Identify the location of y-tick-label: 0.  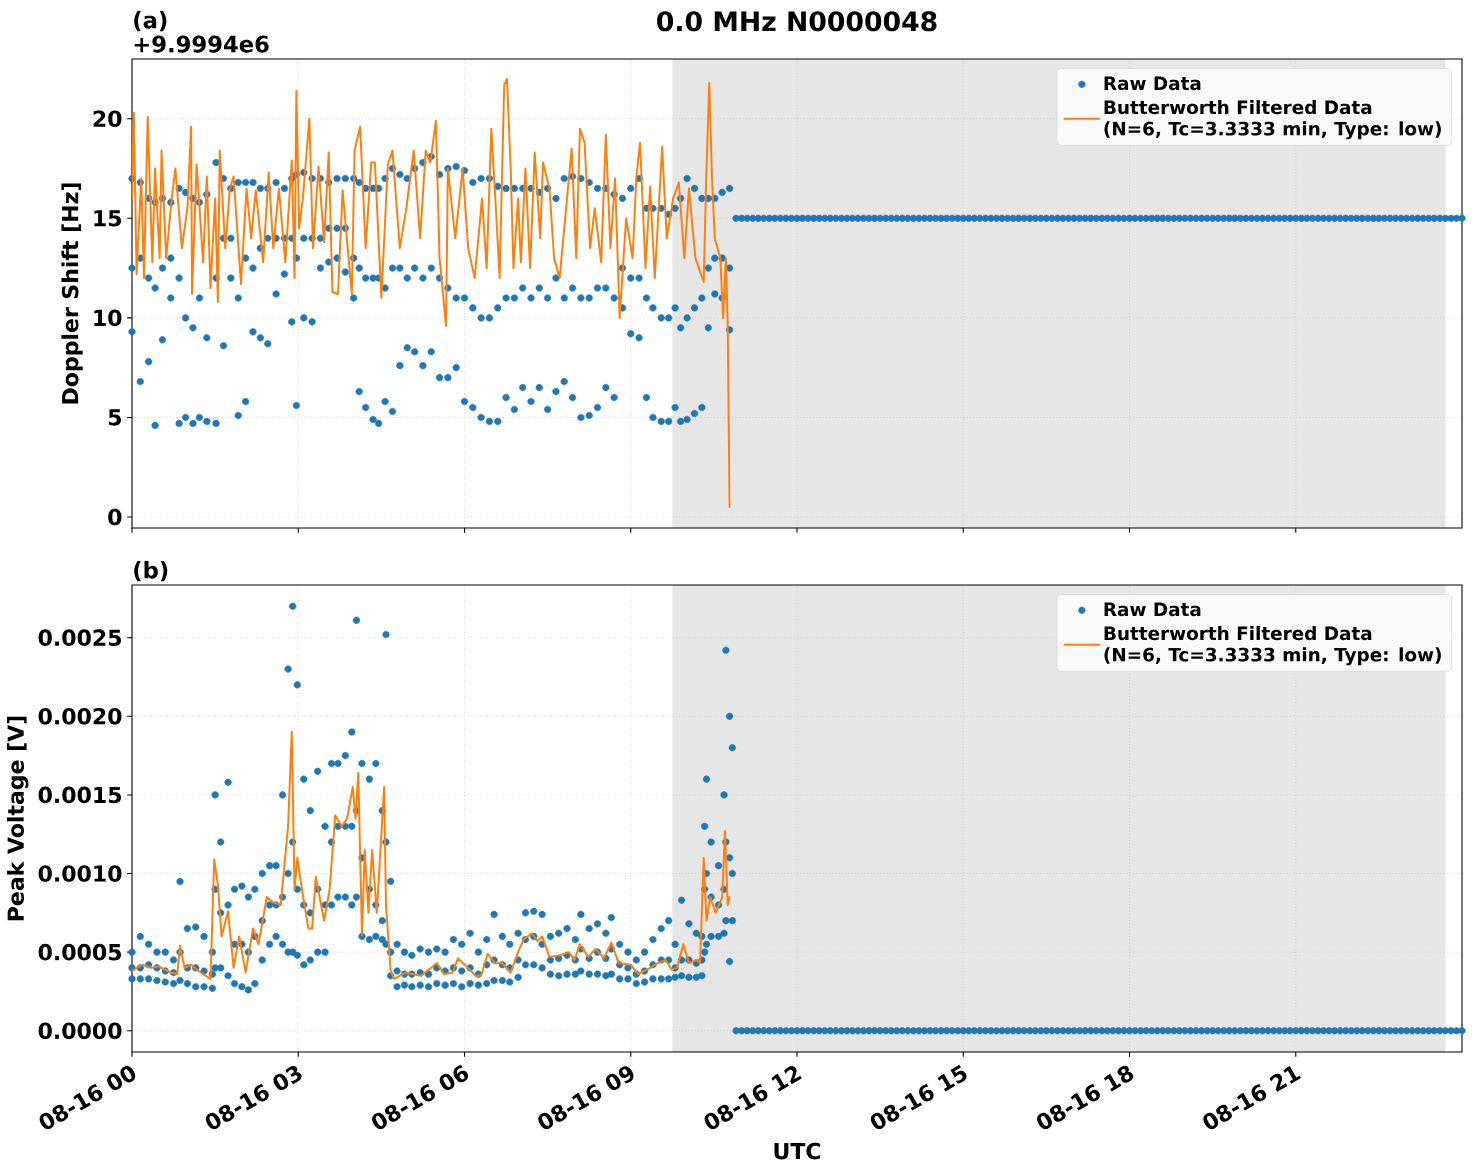
(115, 517).